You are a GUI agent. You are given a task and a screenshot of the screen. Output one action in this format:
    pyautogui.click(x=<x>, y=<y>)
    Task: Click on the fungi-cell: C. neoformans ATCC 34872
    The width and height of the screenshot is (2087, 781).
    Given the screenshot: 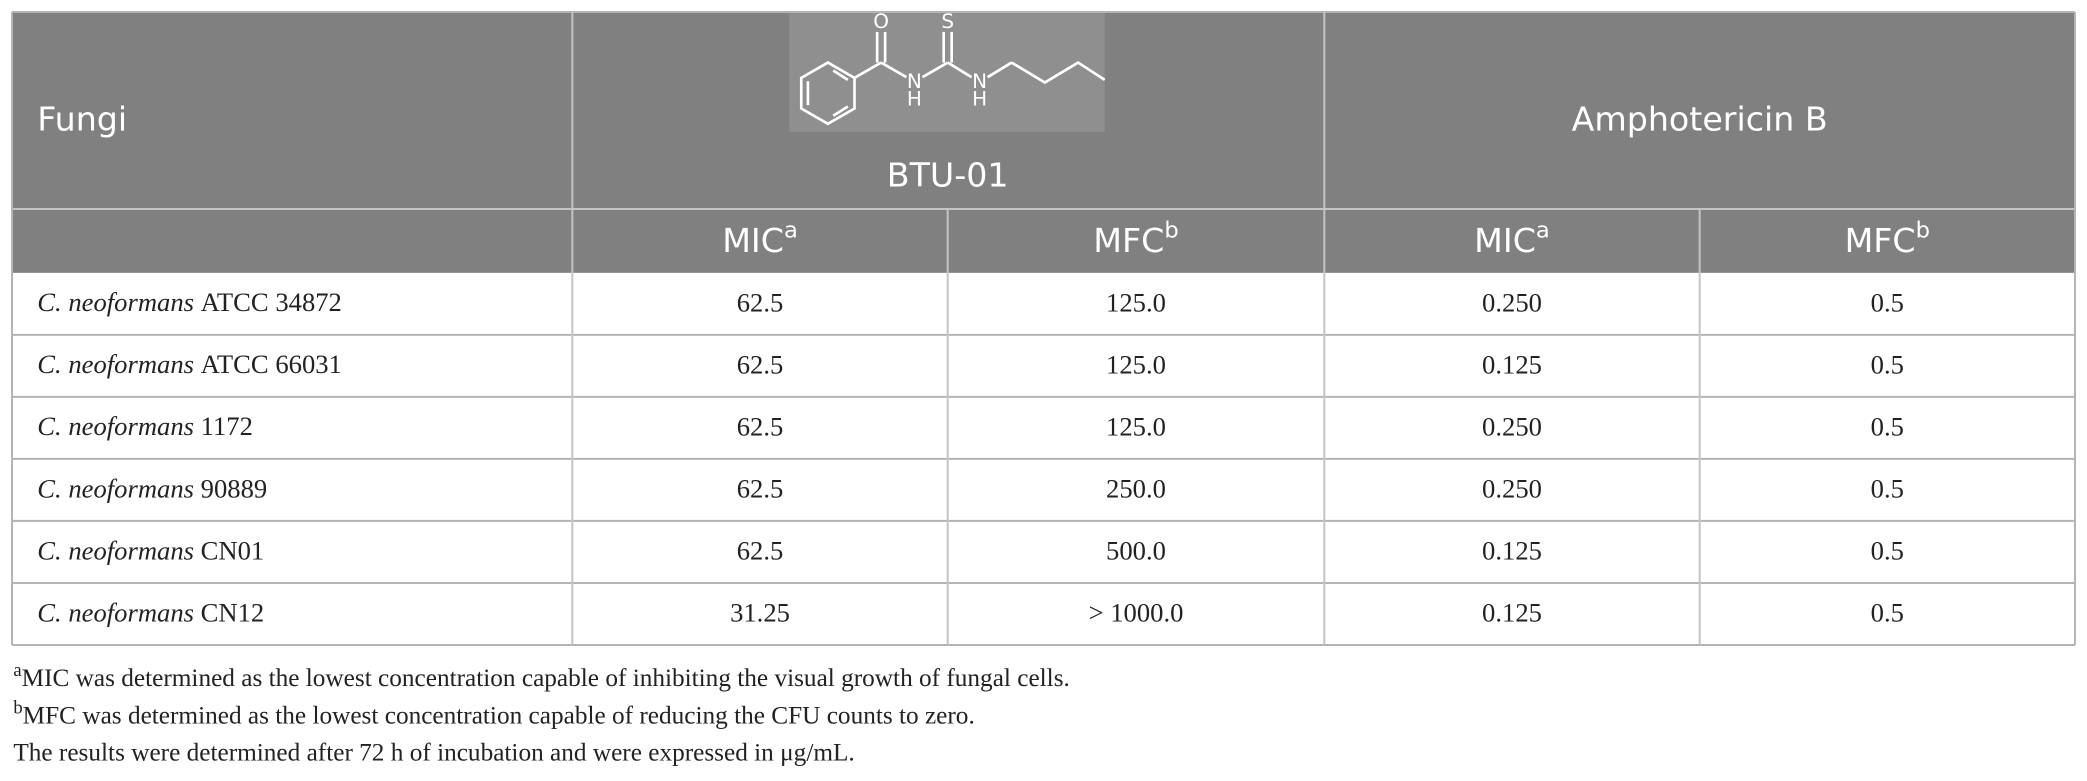 What is the action you would take?
    pyautogui.click(x=189, y=302)
    